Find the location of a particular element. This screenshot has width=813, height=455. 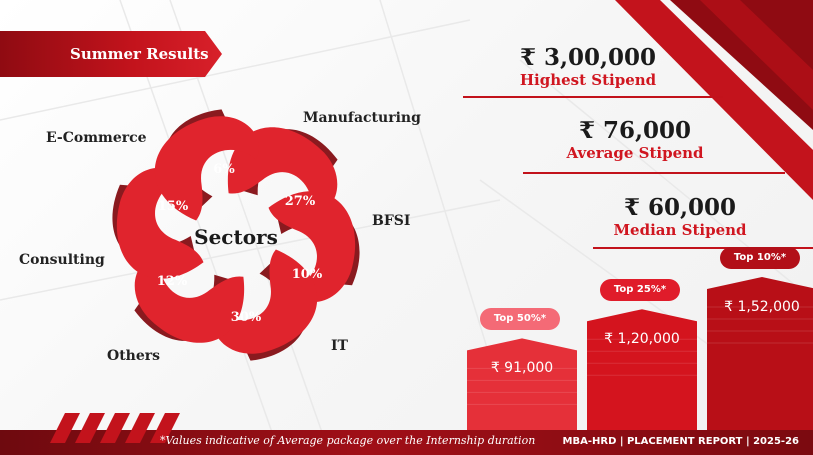

sector-label-others: Others is located at coordinates (134, 356).